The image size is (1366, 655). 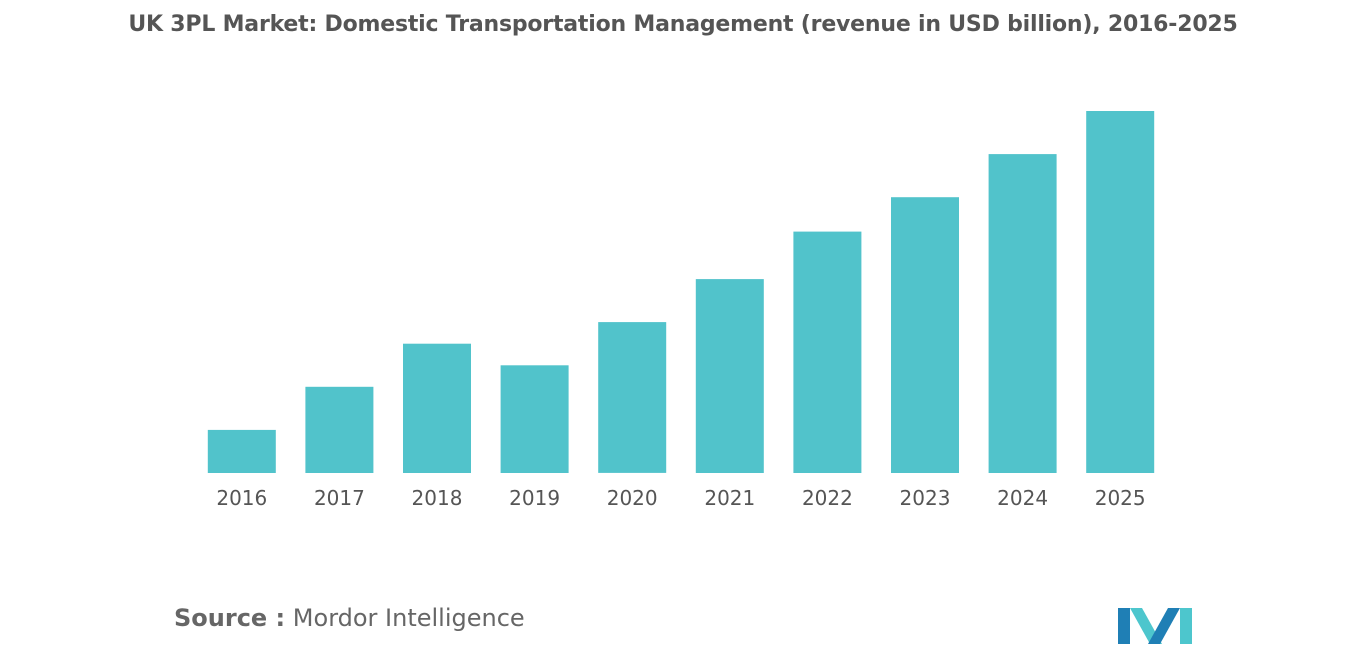 I want to click on logo-right-leg, so click(x=1186, y=626).